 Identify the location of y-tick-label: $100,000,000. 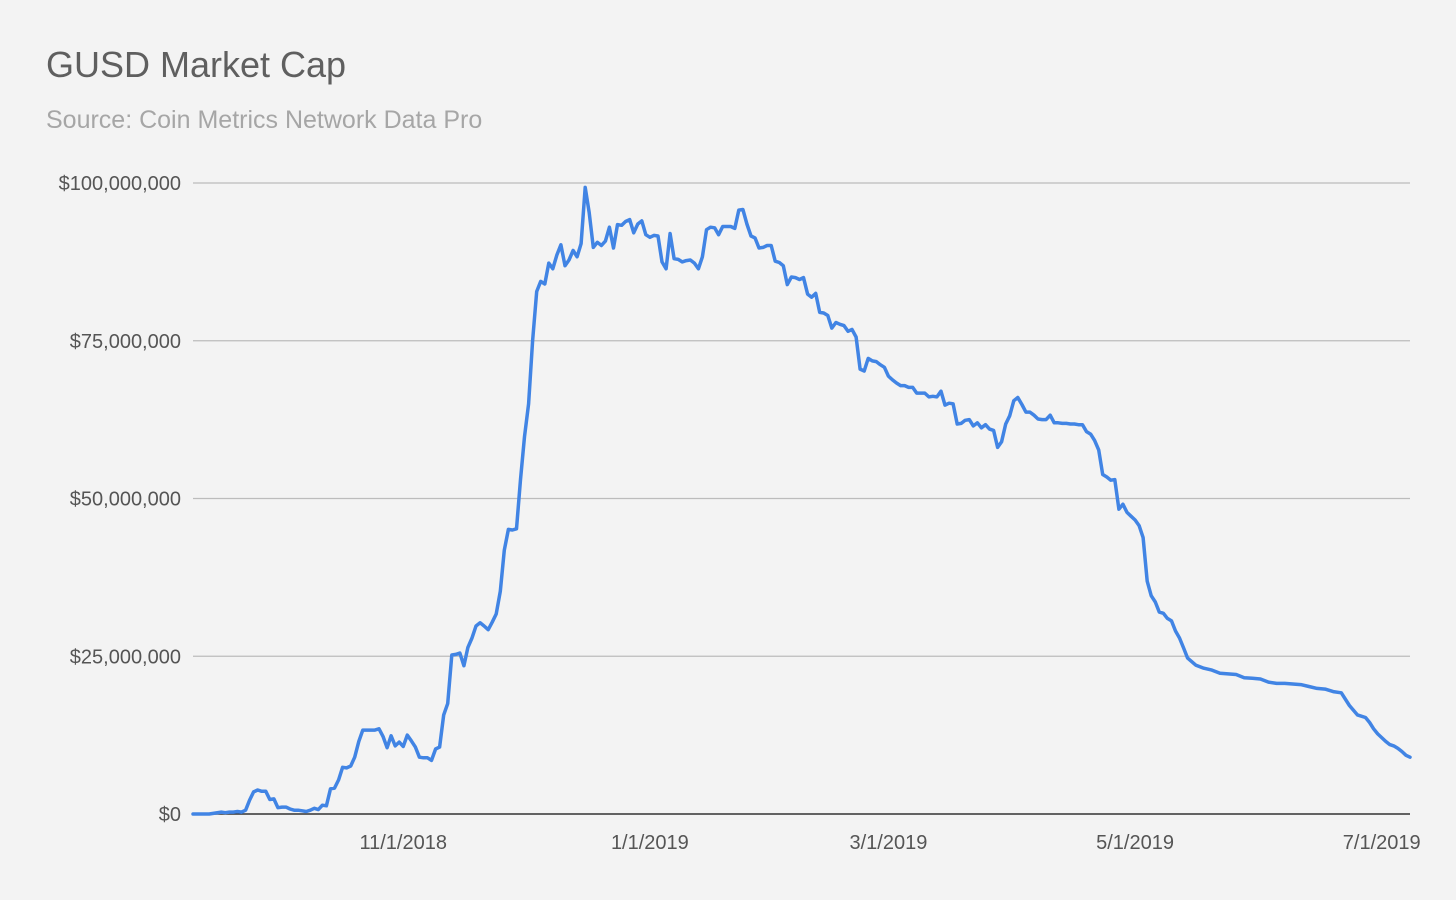
(120, 184).